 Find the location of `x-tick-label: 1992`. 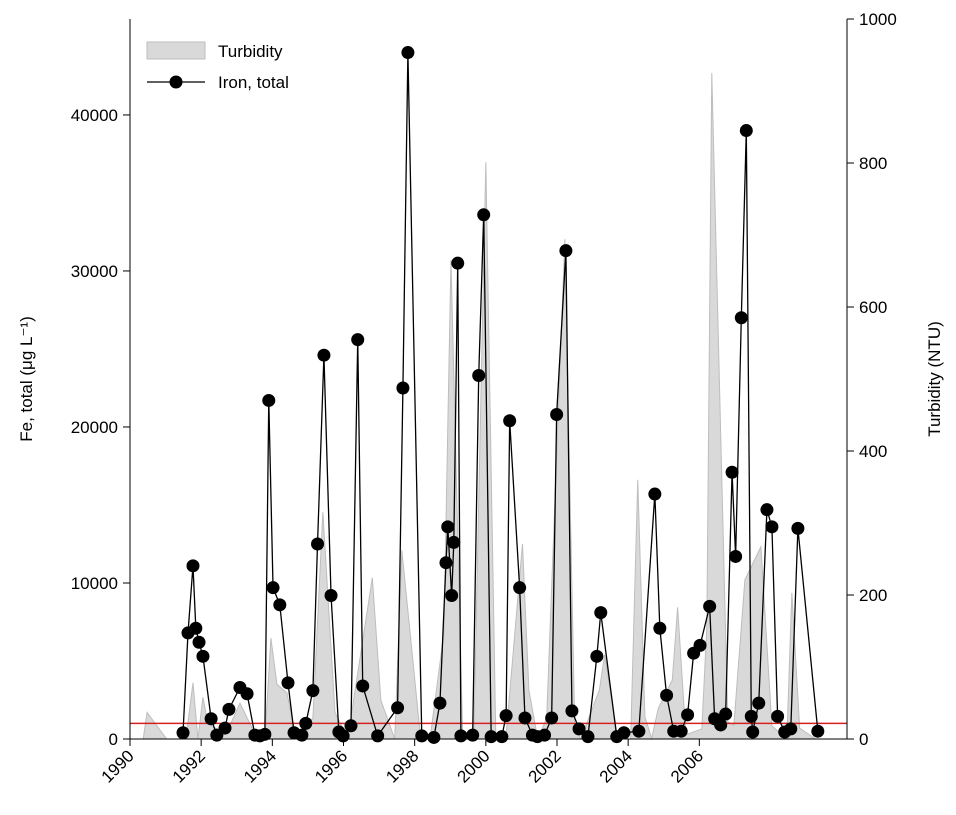

x-tick-label: 1992 is located at coordinates (189, 766).